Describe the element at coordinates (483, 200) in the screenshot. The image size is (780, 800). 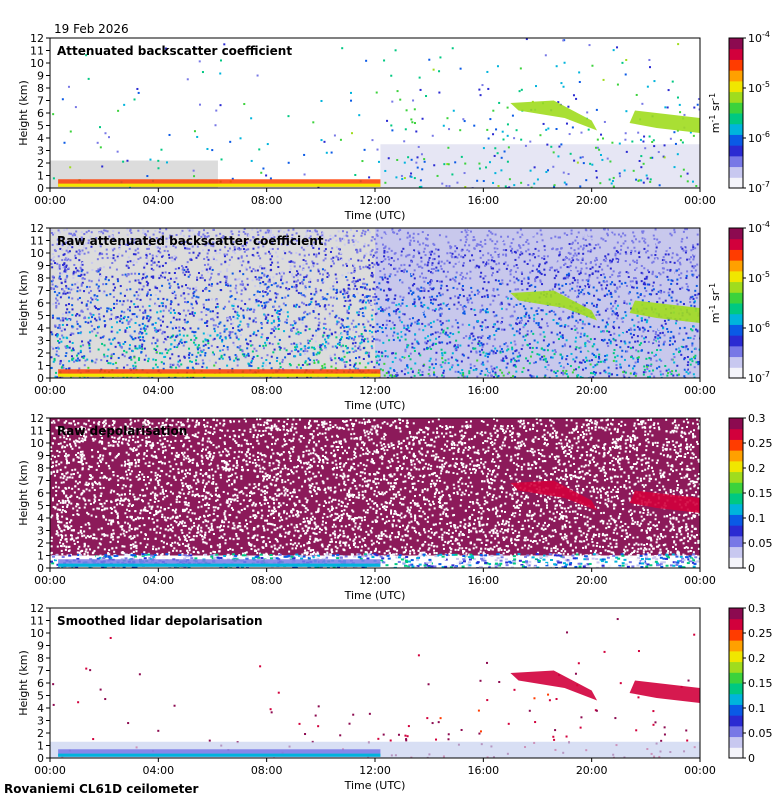
I see `x-tick-label: 16:00` at that location.